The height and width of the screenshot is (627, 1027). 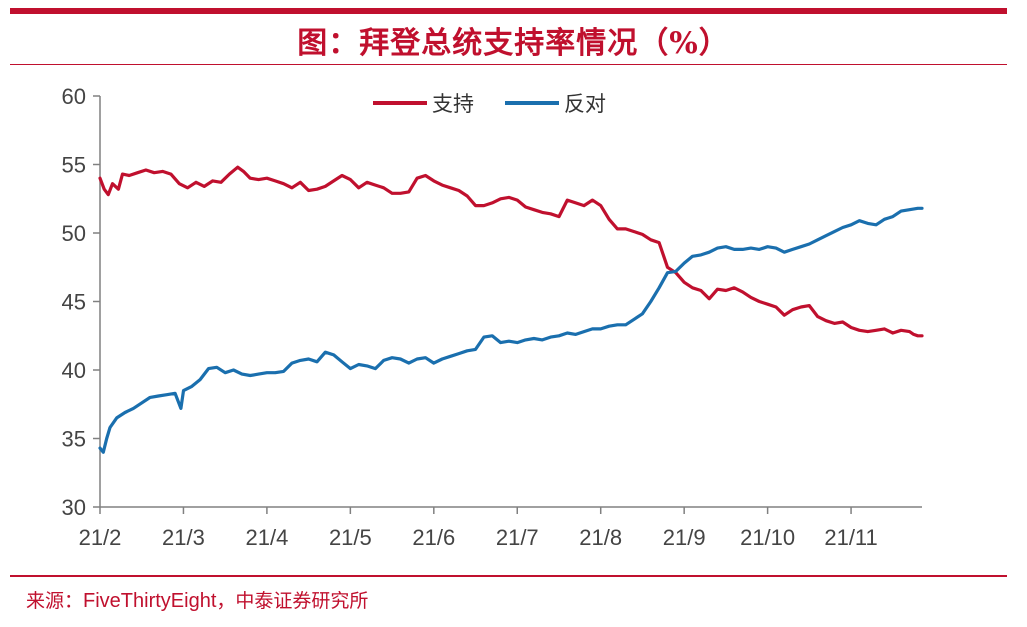 What do you see at coordinates (433, 537) in the screenshot?
I see `x-tick-label: 21/6` at bounding box center [433, 537].